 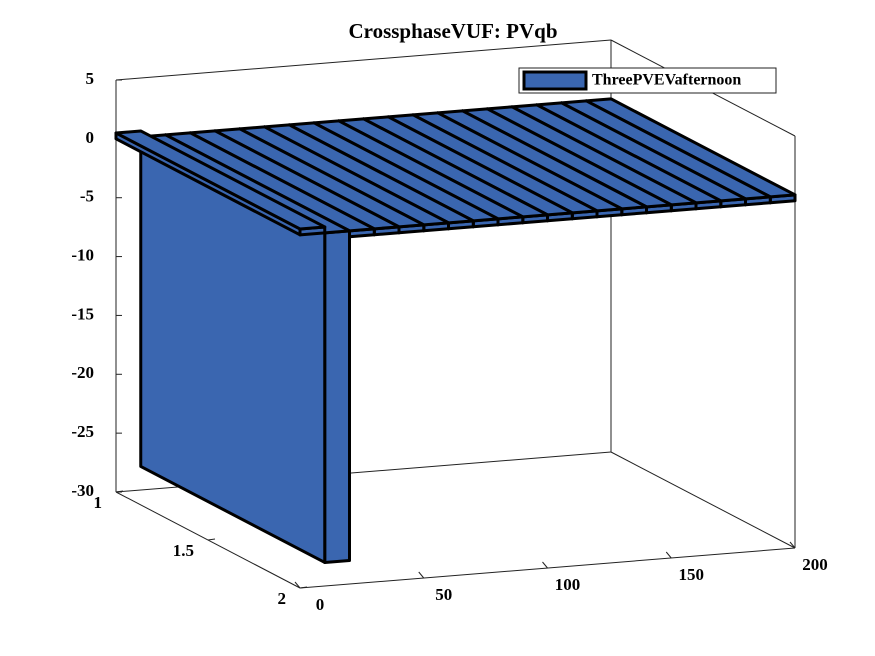 I want to click on z-tick-label: -20, so click(x=82, y=372).